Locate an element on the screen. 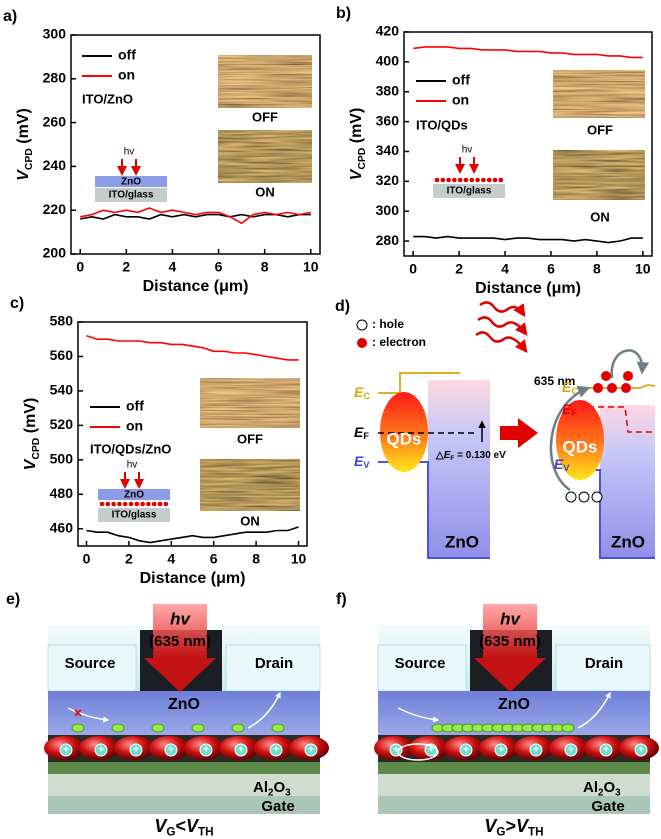 The image size is (661, 839). holes is located at coordinates (584, 497).